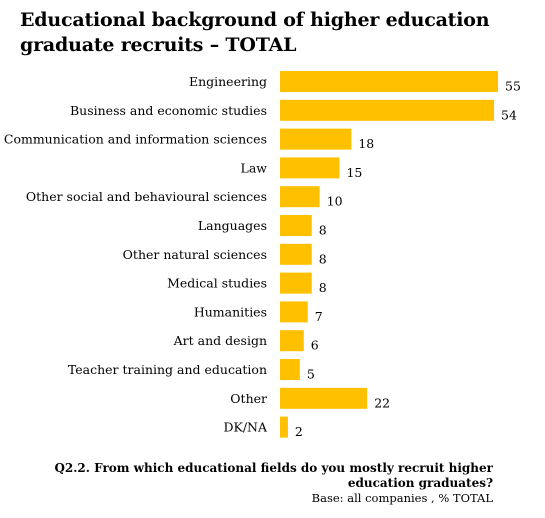 This screenshot has height=518, width=545. What do you see at coordinates (402, 498) in the screenshot?
I see `base-note: Base: all companies , % TOTAL` at bounding box center [402, 498].